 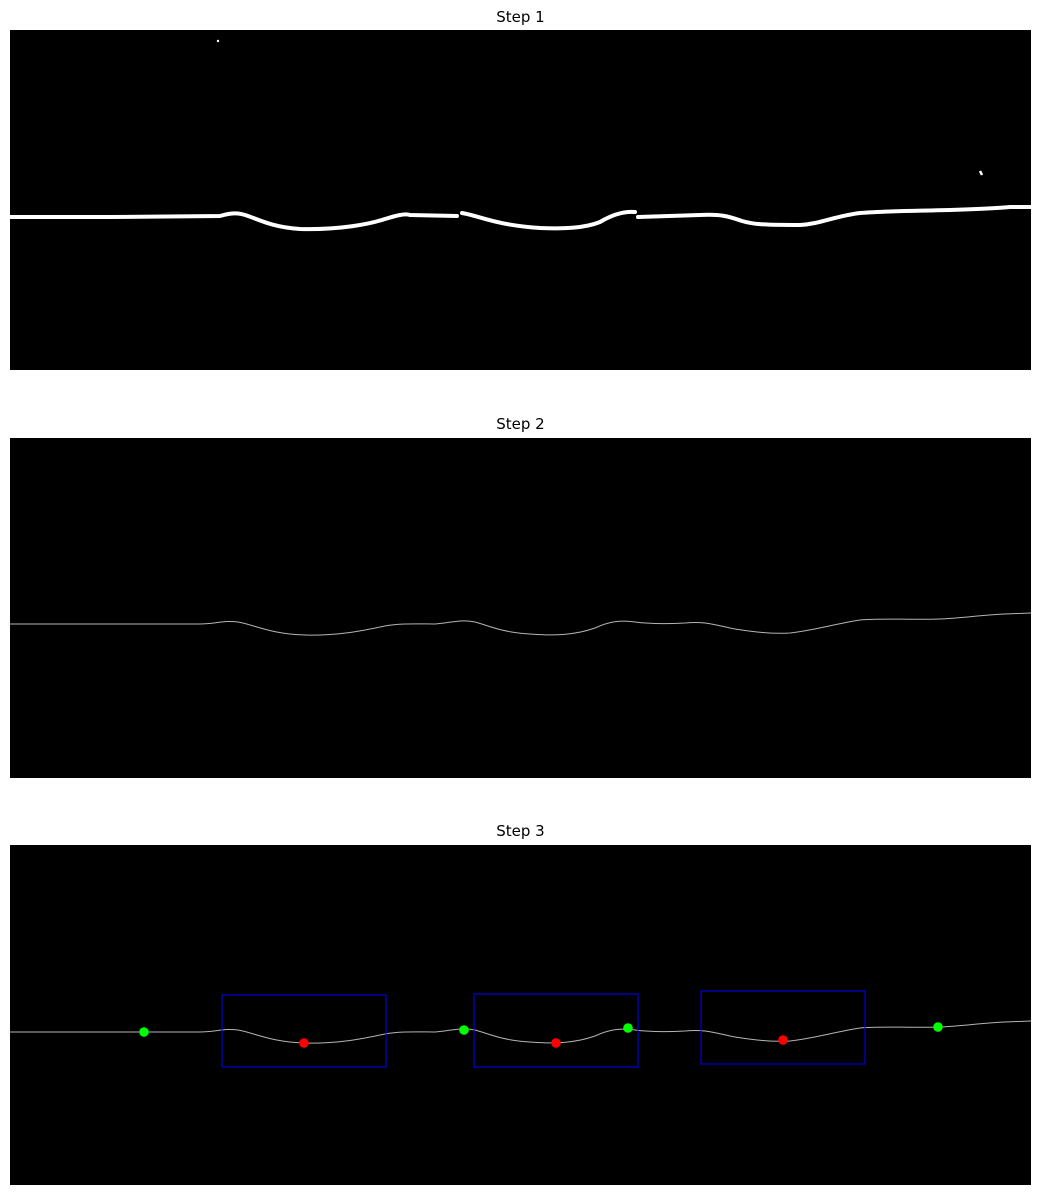 I want to click on step3-smoothed-curve, so click(x=520, y=1032).